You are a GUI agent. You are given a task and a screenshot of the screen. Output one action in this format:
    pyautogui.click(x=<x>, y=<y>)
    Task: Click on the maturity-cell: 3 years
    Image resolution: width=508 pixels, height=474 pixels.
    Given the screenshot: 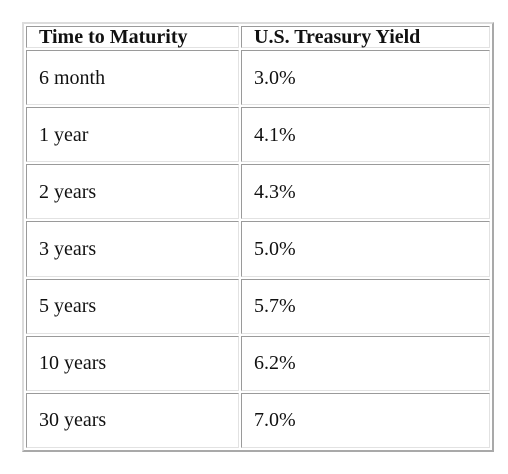 What is the action you would take?
    pyautogui.click(x=132, y=249)
    